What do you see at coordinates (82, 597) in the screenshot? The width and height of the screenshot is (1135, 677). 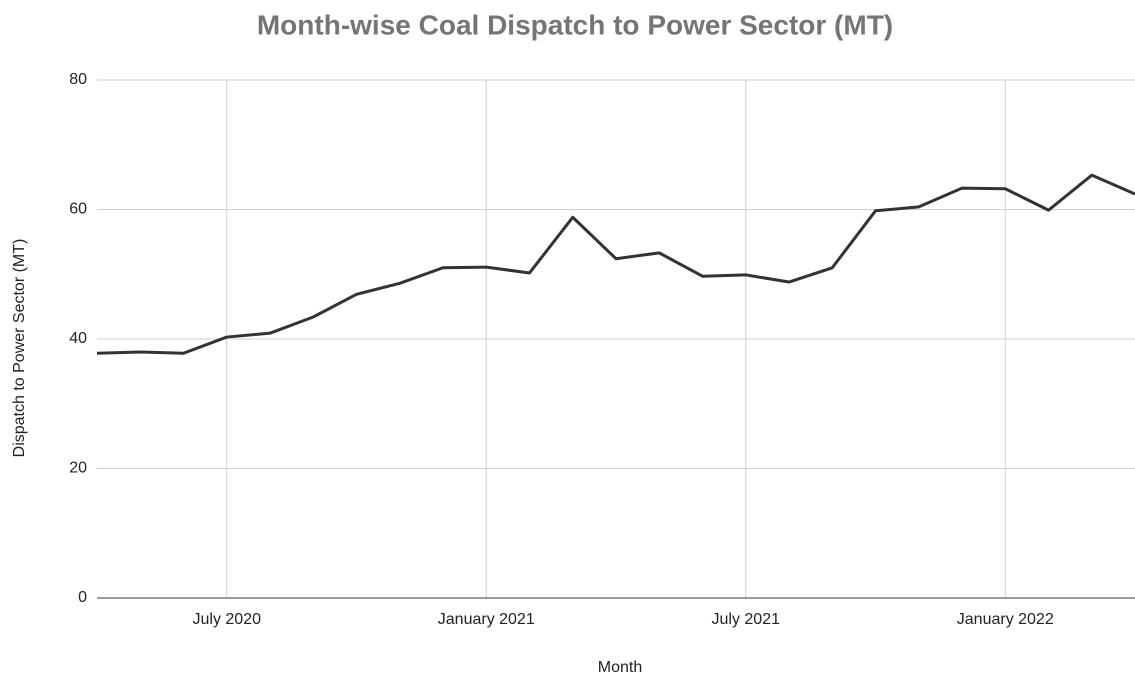 I see `y-tick-label: 0` at bounding box center [82, 597].